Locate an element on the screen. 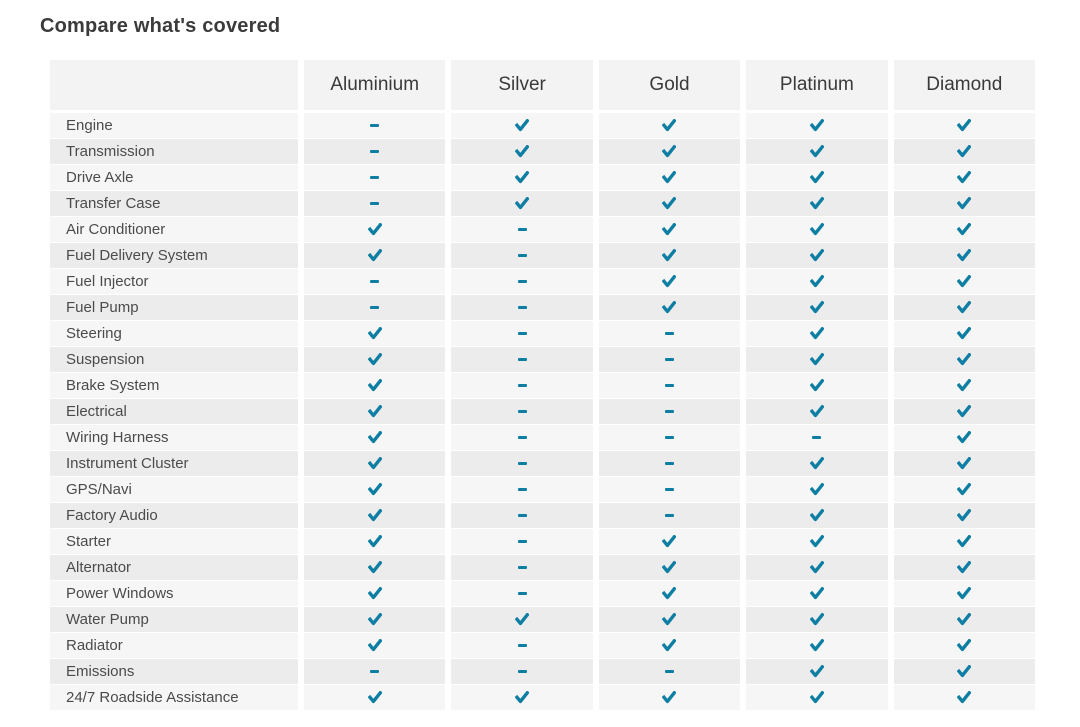  row-label: Radiator is located at coordinates (174, 645).